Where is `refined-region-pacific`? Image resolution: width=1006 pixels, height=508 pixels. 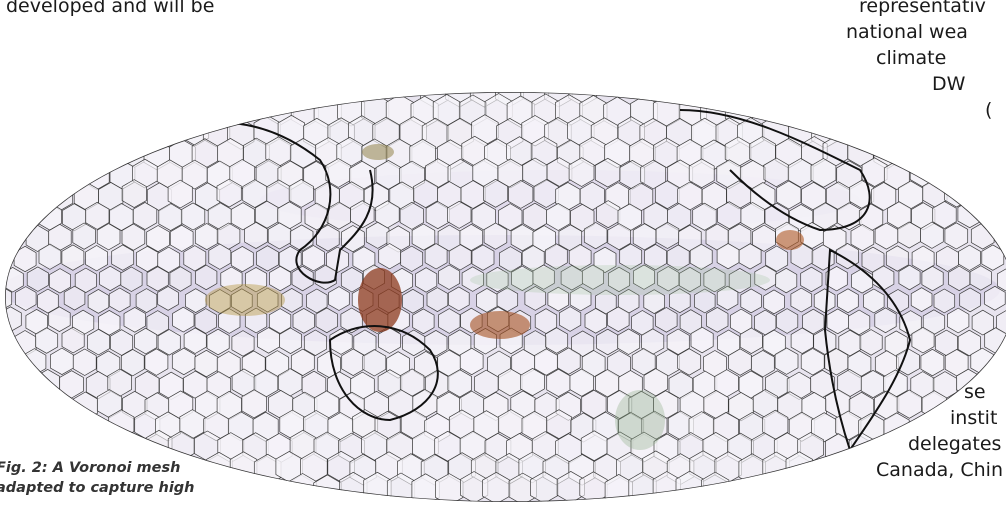 refined-region-pacific is located at coordinates (500, 325).